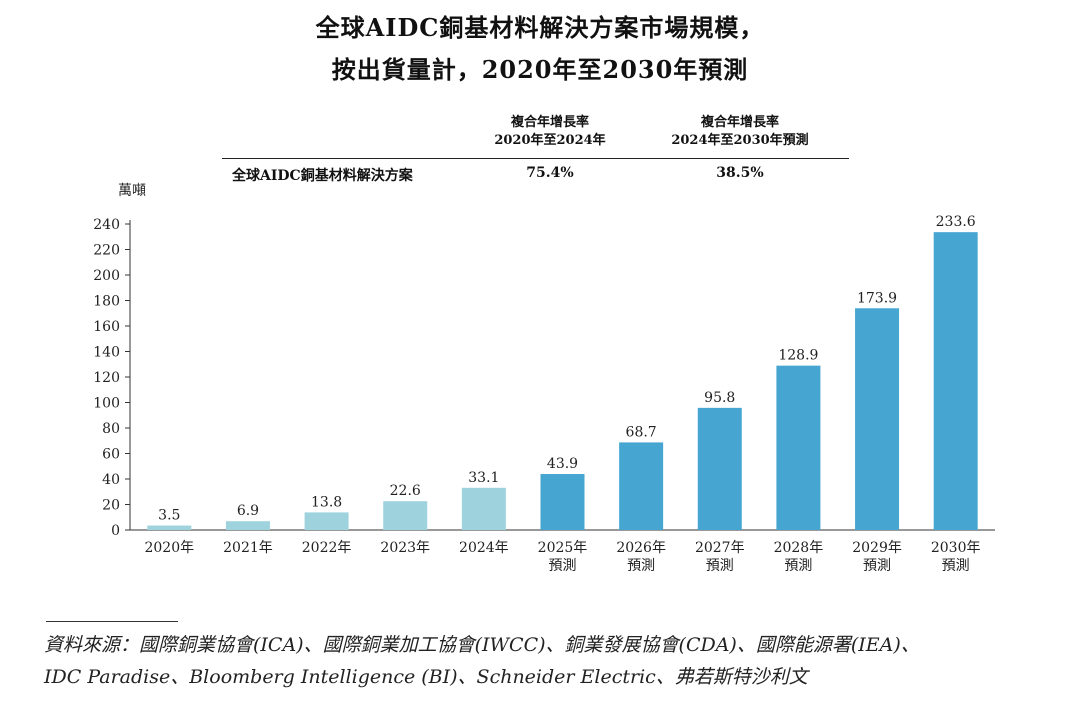 This screenshot has width=1080, height=707. Describe the element at coordinates (106, 302) in the screenshot. I see `y-tick-label: 180` at that location.